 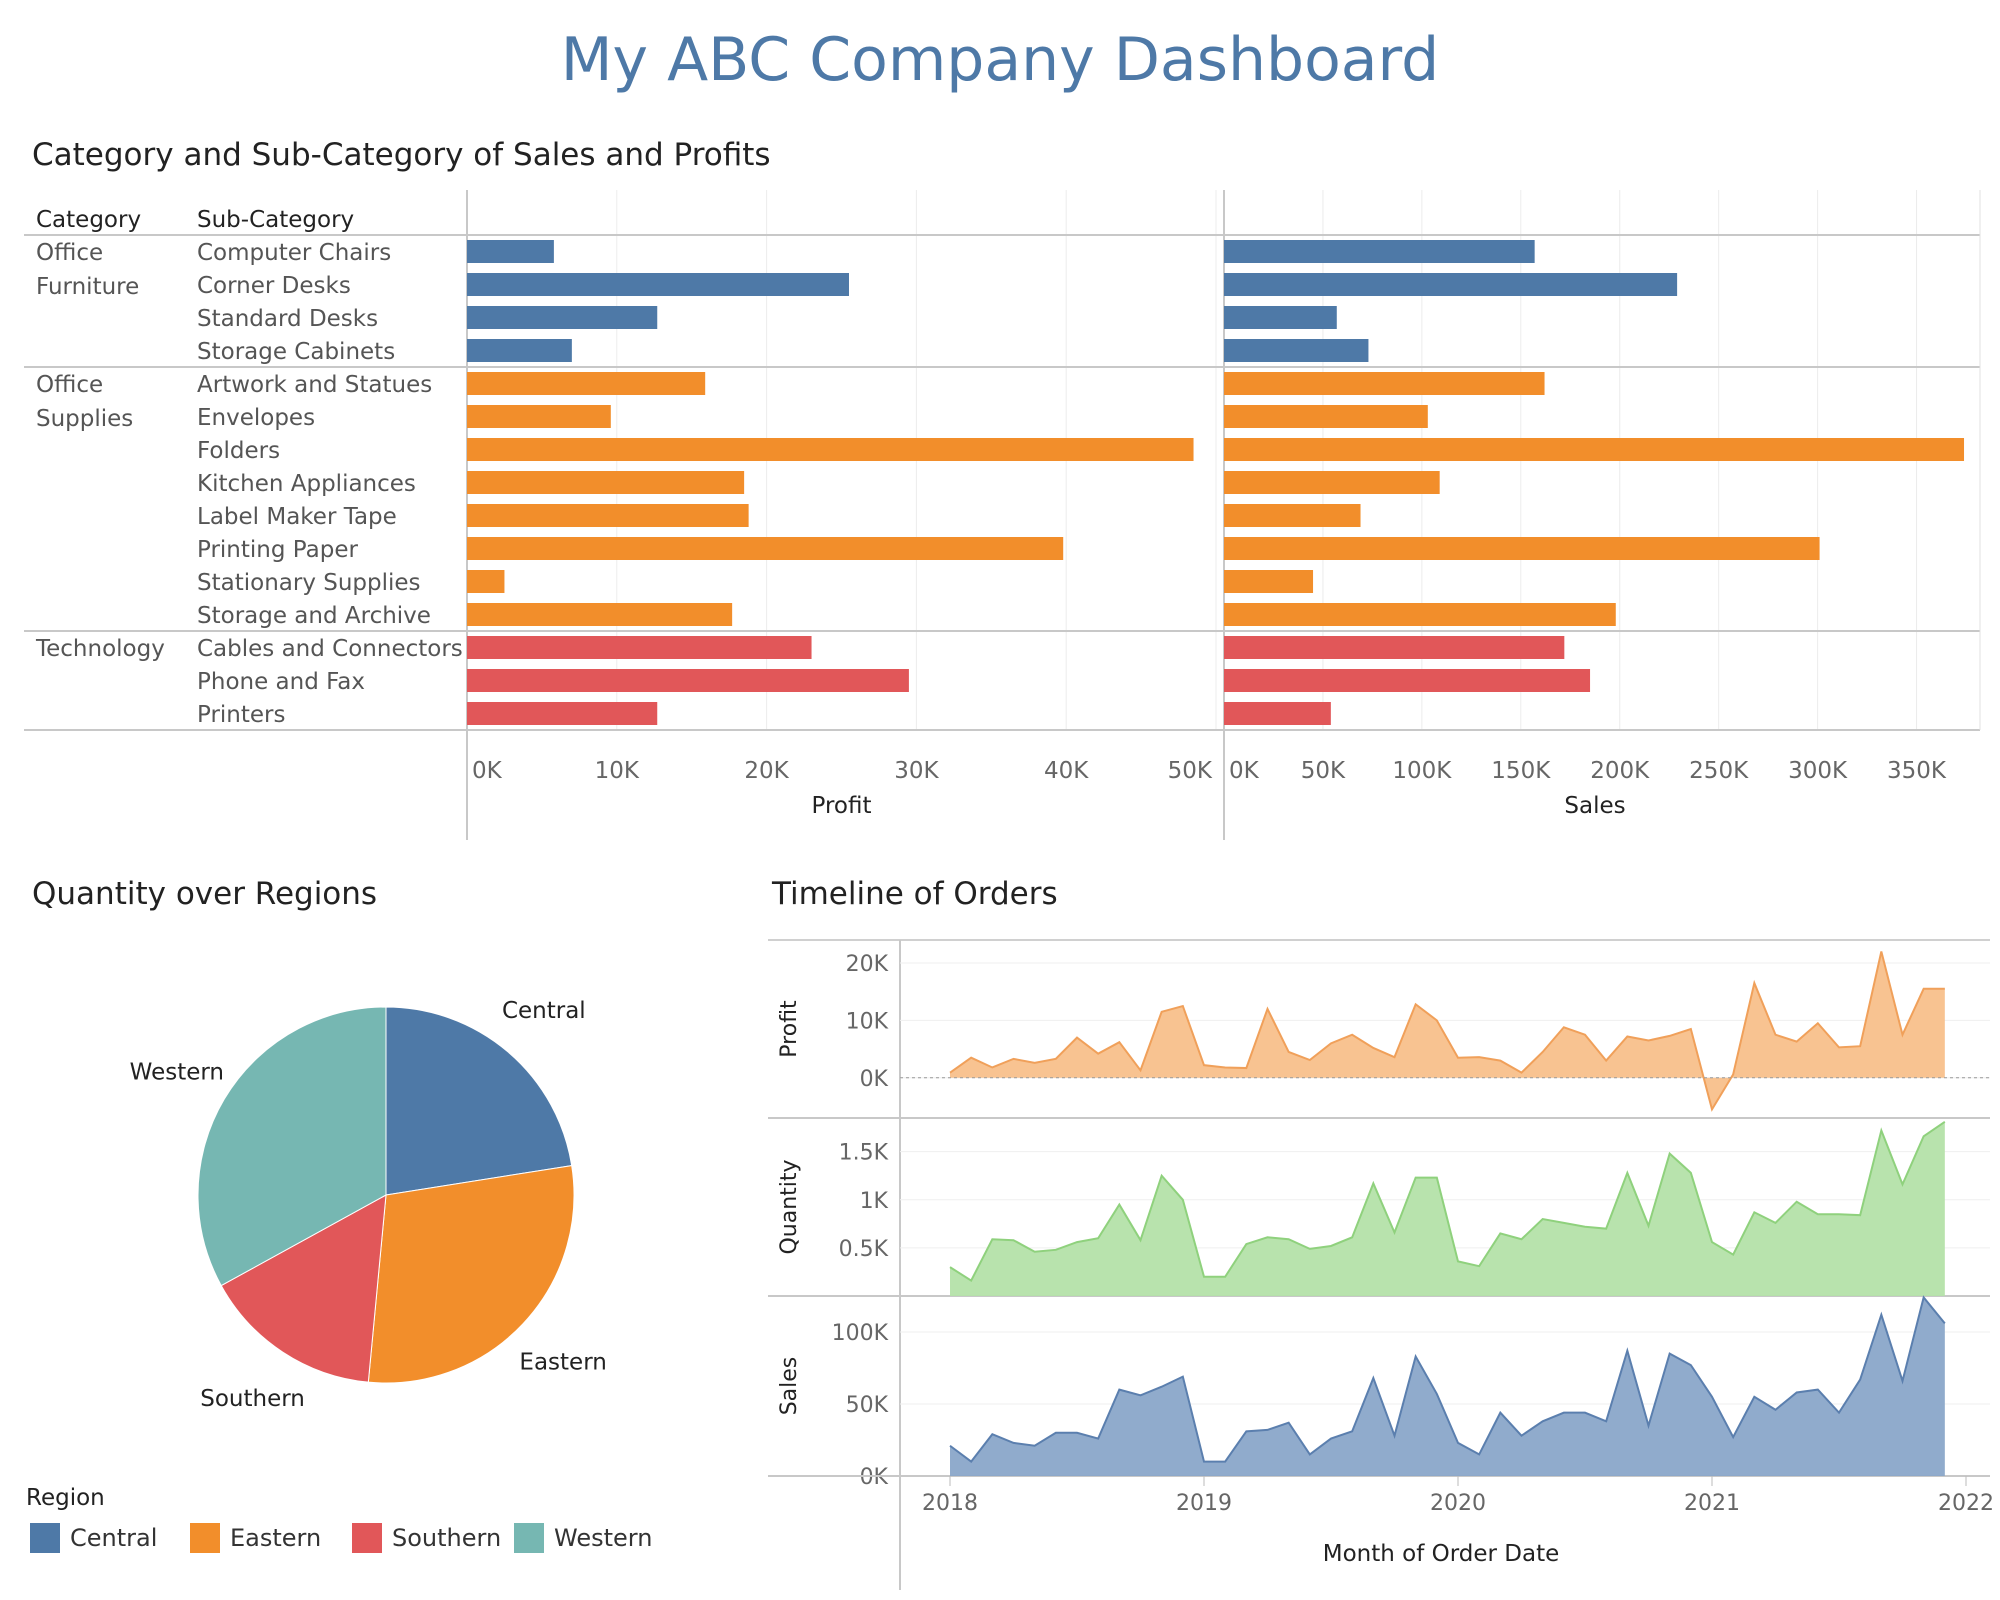 What do you see at coordinates (486, 581) in the screenshot?
I see `profit-bar-stationary-supplies` at bounding box center [486, 581].